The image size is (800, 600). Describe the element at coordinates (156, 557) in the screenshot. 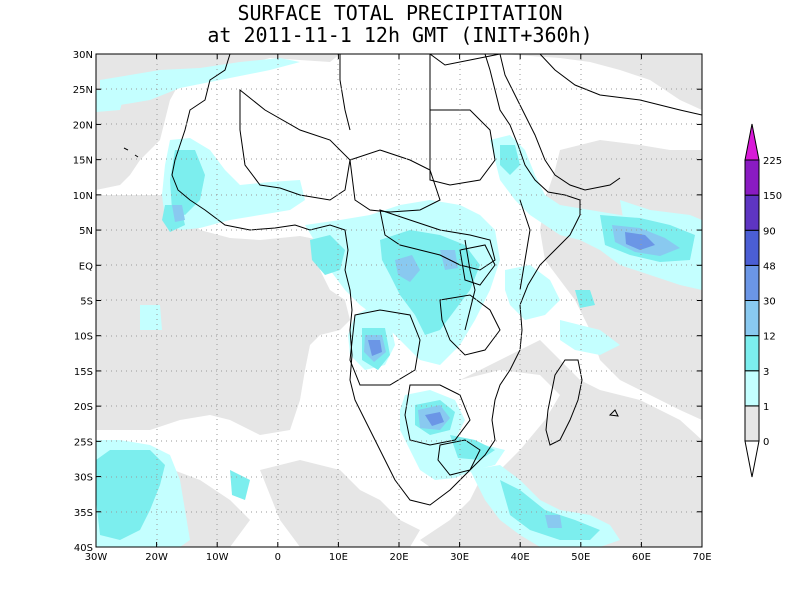

I see `x-tick-label: 20W` at that location.